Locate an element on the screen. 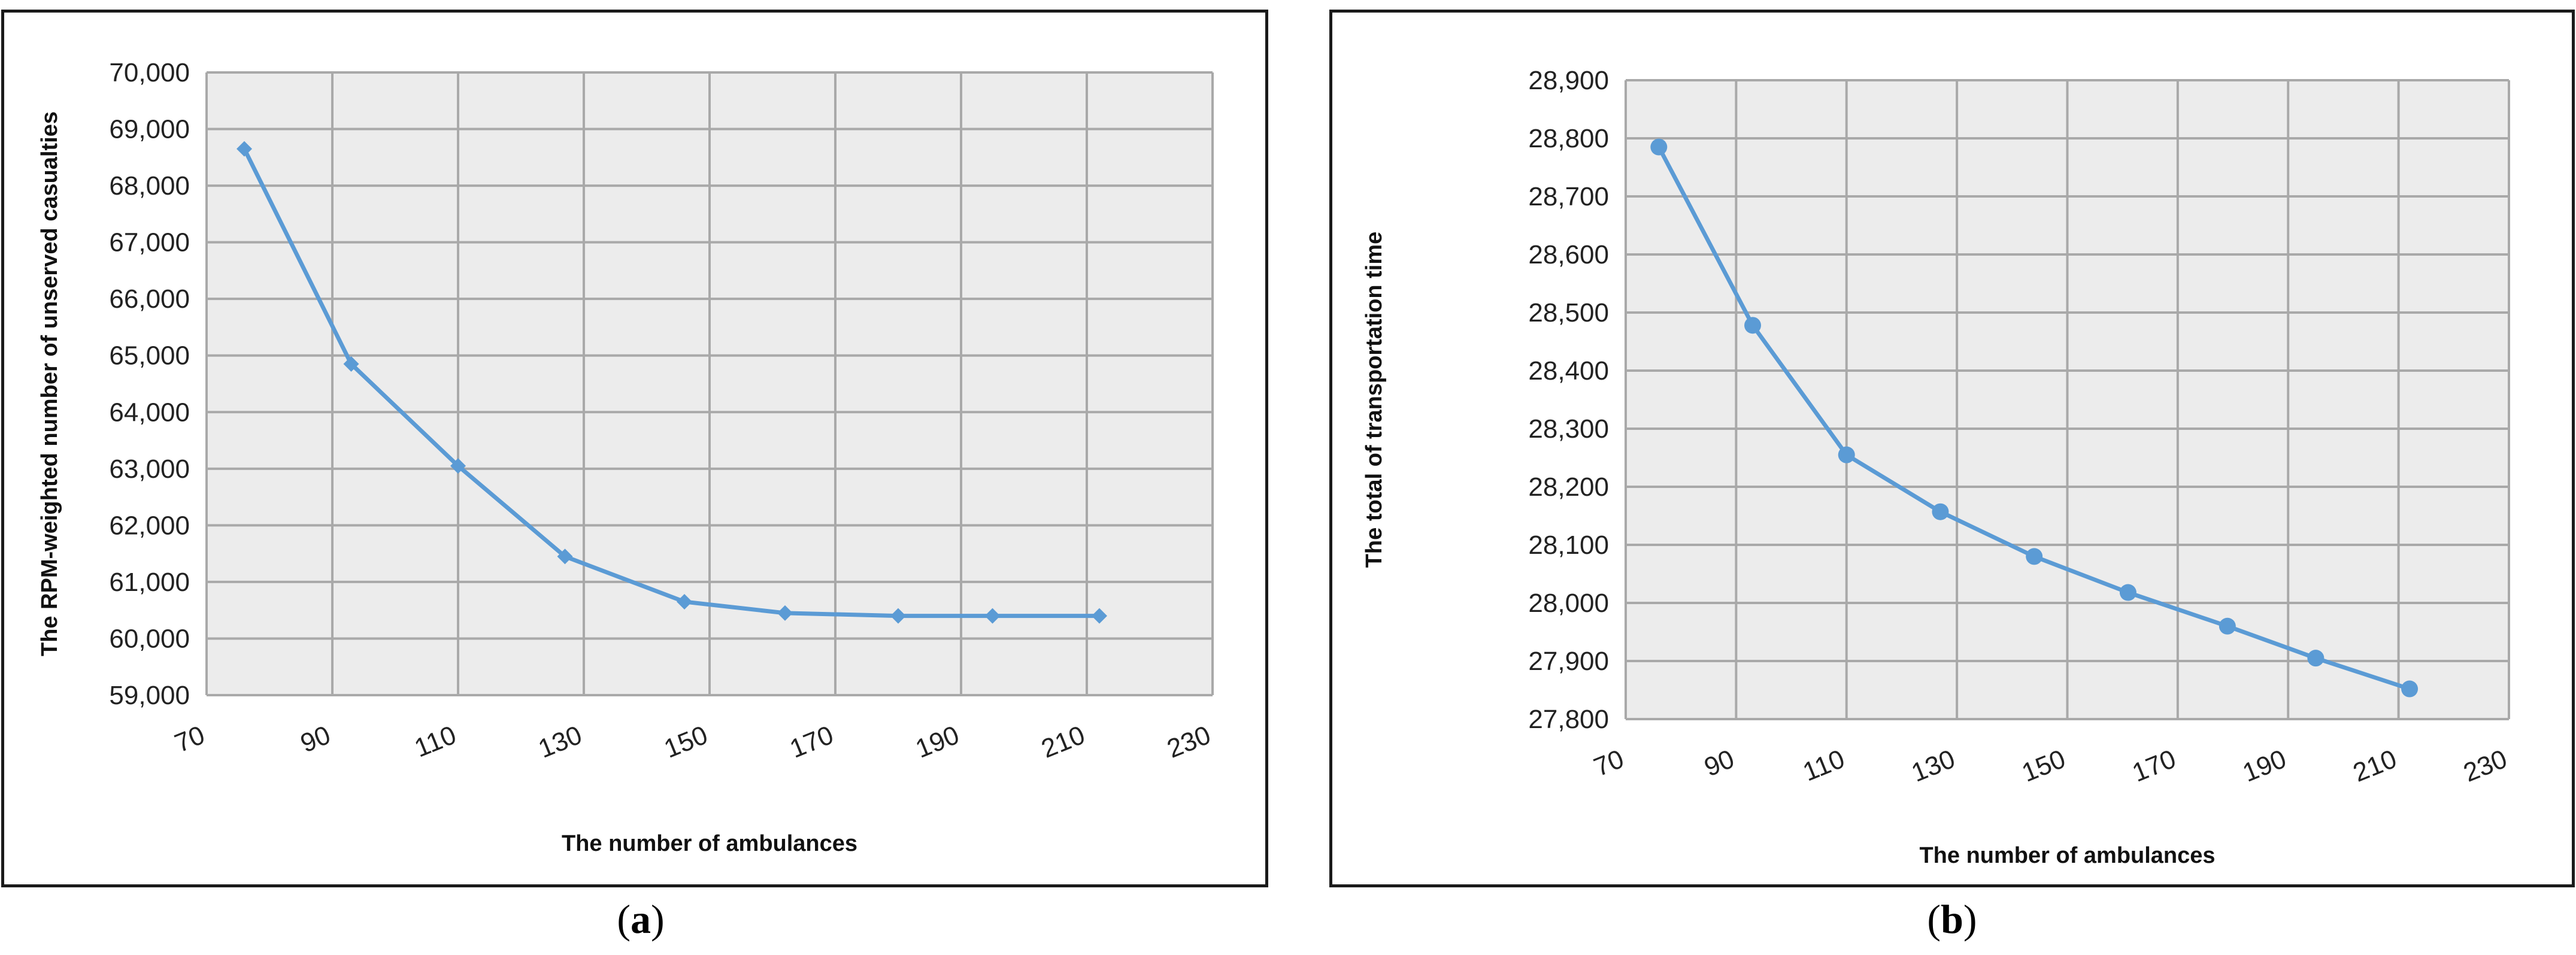 This screenshot has width=2576, height=955. chart-1-x-tick-label: 110 is located at coordinates (1823, 765).